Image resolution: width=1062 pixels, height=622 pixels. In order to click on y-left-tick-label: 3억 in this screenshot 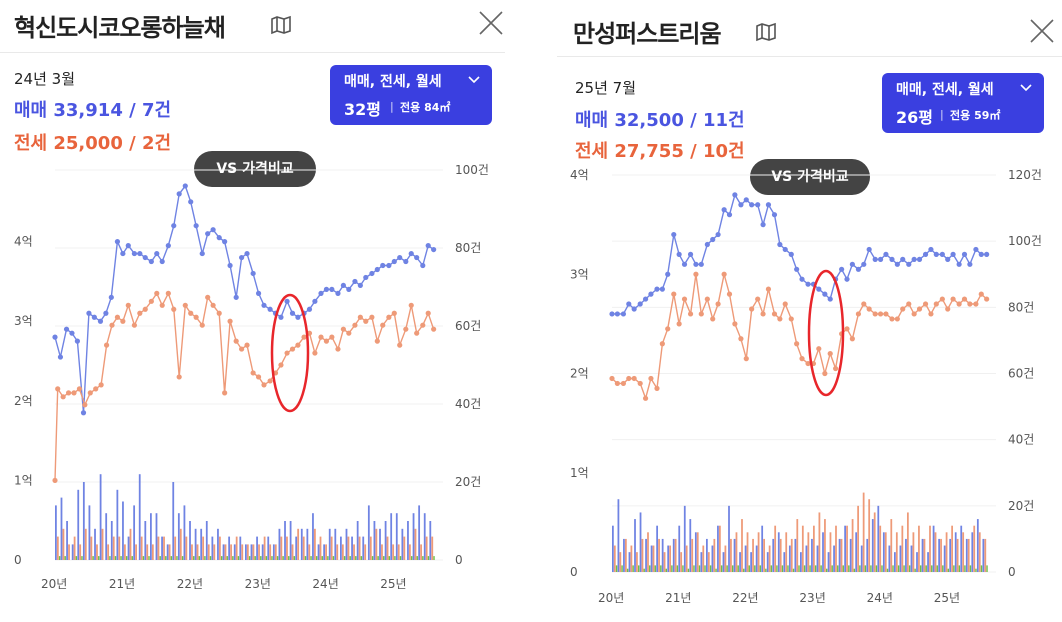, I will do `click(23, 321)`.